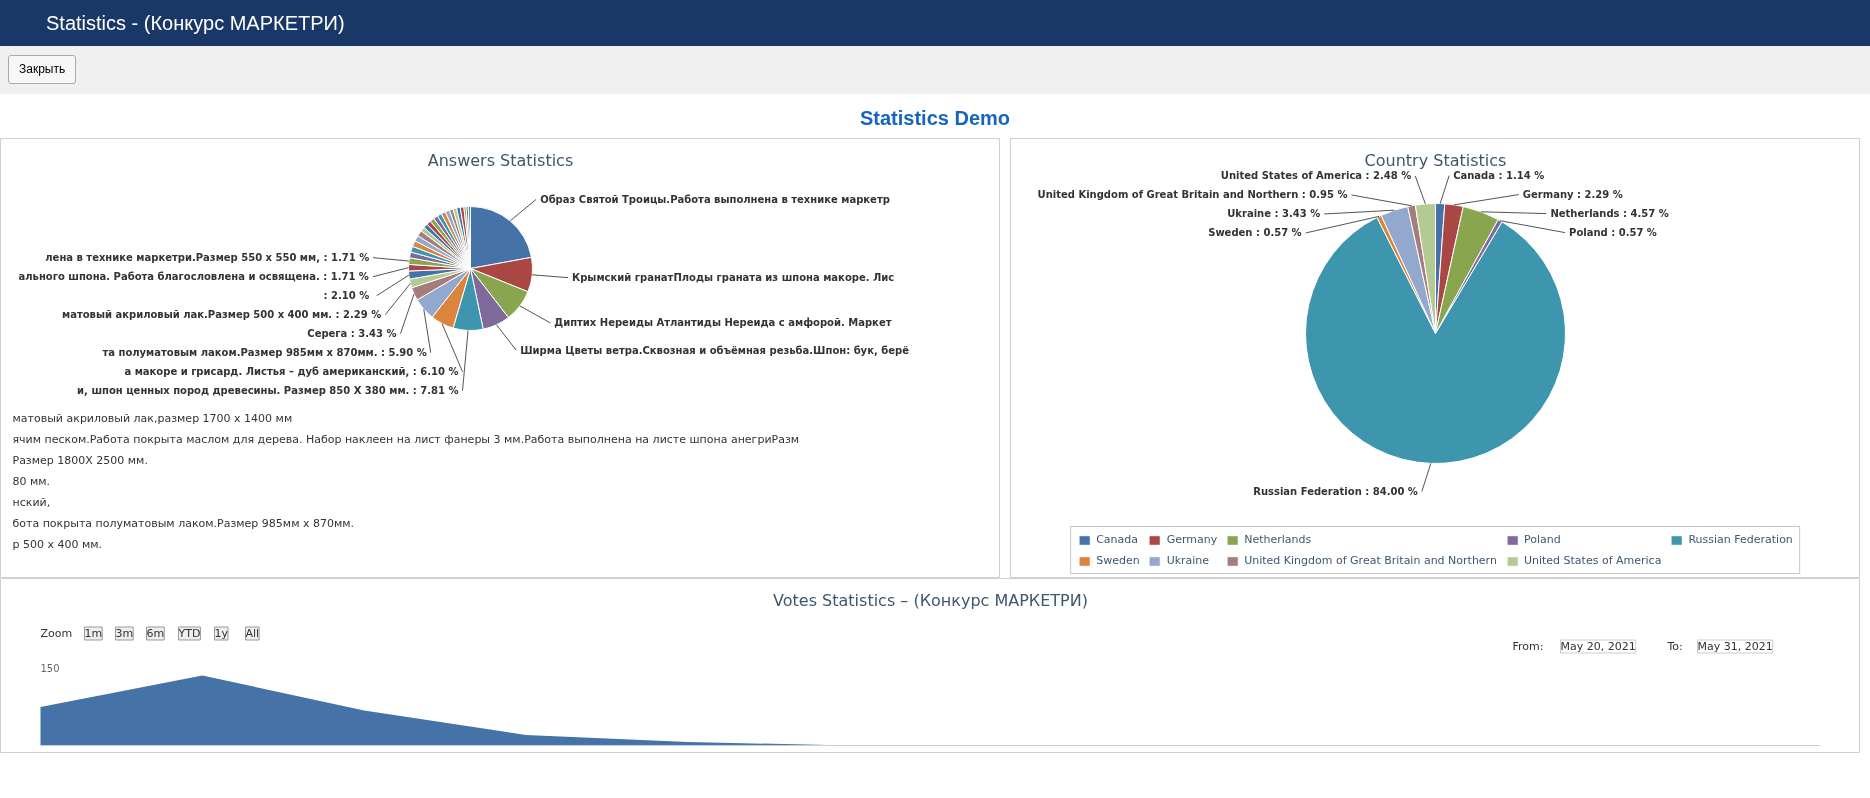  Describe the element at coordinates (291, 372) in the screenshot. I see `slice-label: а макоре и грисард. Листья – дуб американский, : 6.10 %` at that location.